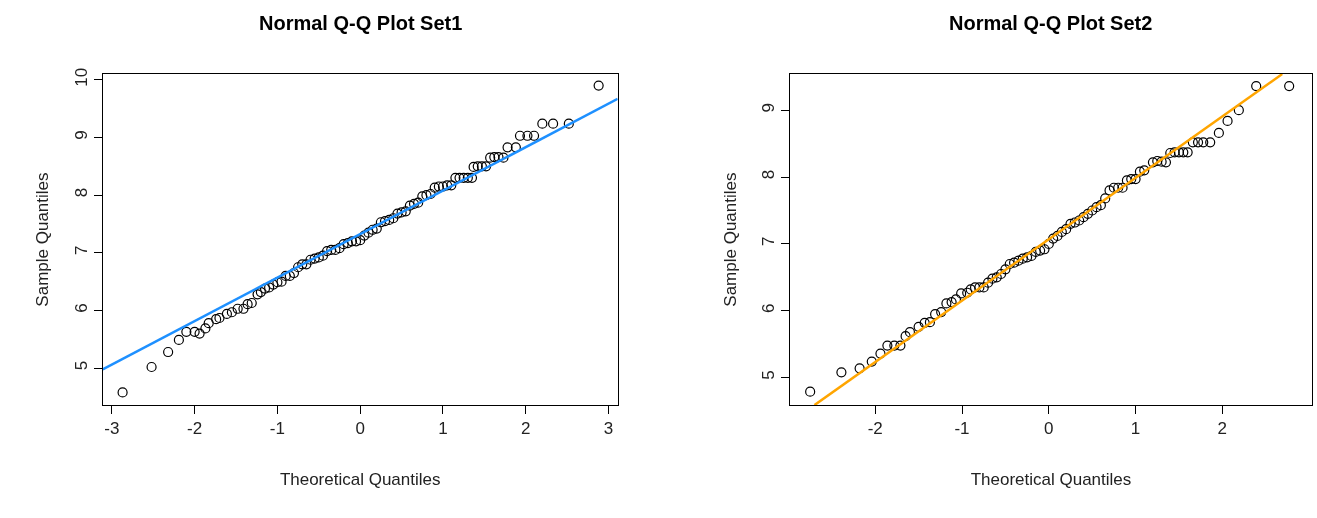 The width and height of the screenshot is (1317, 518). I want to click on chart-title: Normal Q-Q Plot Set2, so click(1051, 23).